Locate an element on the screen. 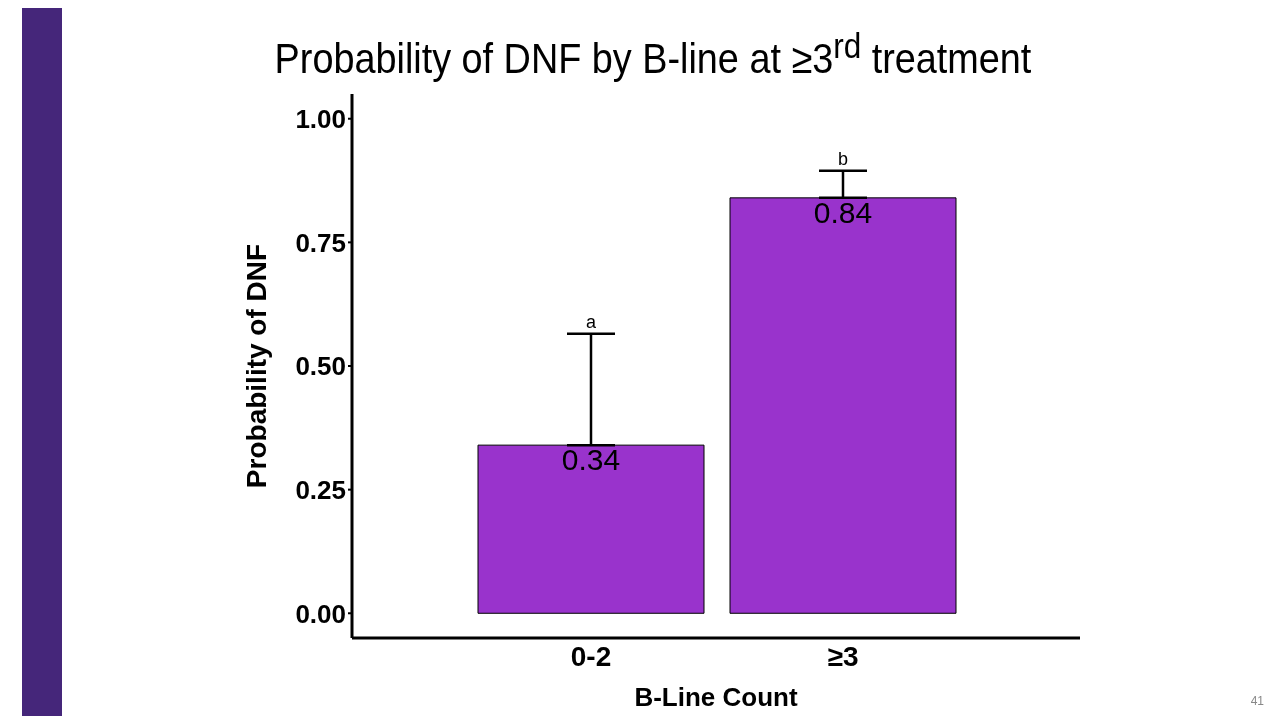  y-tick-label: 1.00 is located at coordinates (320, 118).